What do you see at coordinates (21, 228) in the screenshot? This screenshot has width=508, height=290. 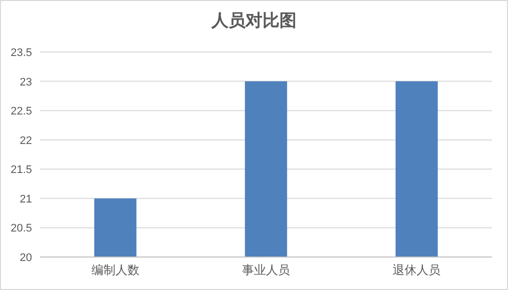 I see `y-tick-label: 20.5` at bounding box center [21, 228].